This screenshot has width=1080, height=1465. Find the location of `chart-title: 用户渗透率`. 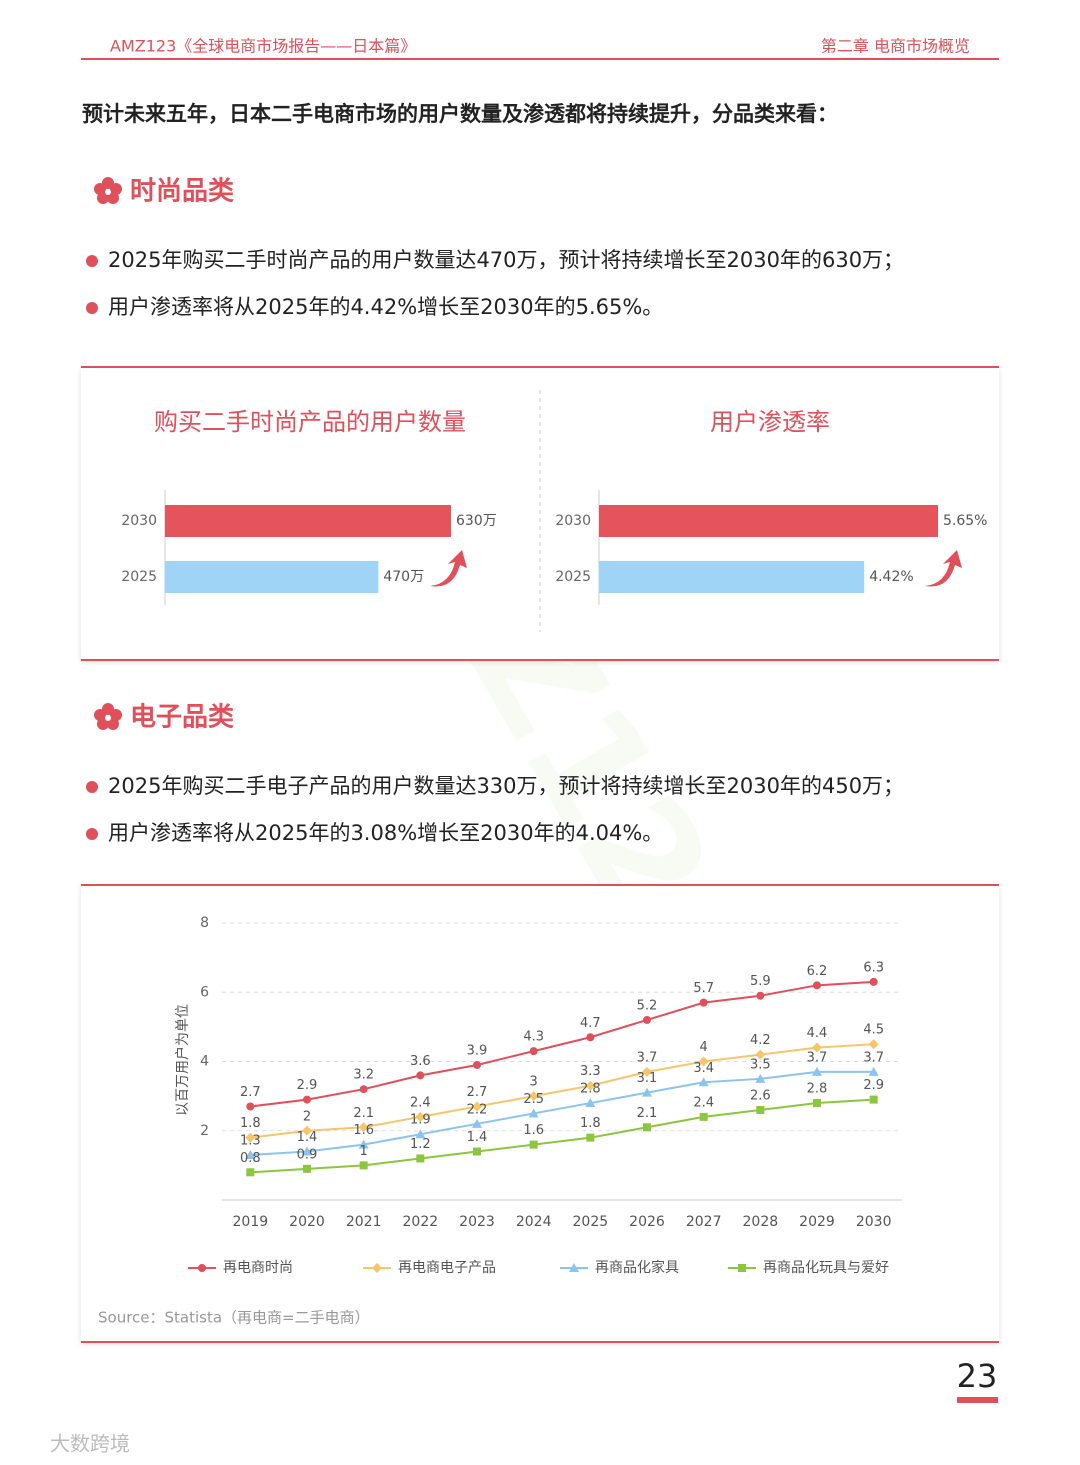

chart-title: 用户渗透率 is located at coordinates (770, 422).